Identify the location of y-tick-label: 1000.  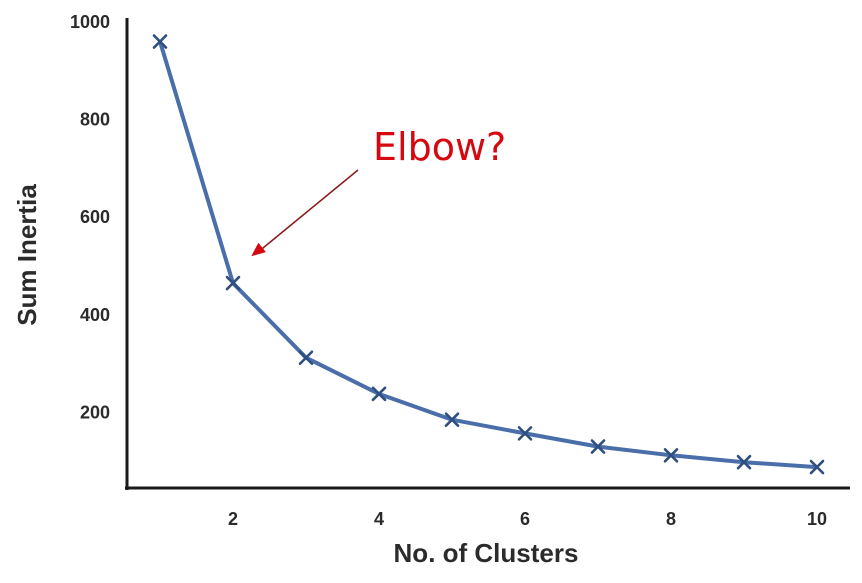
(90, 22).